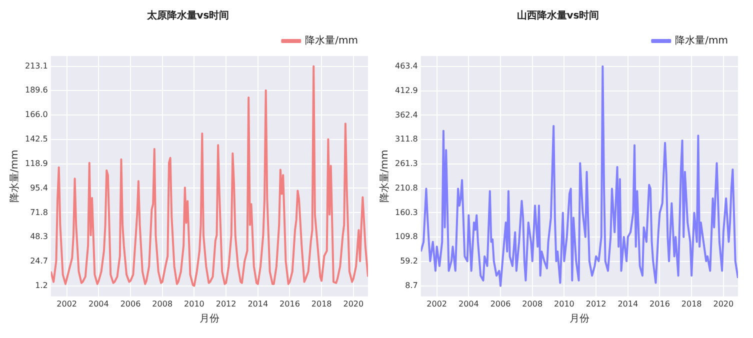  Describe the element at coordinates (36, 115) in the screenshot. I see `y-tick-label: 166.0` at that location.